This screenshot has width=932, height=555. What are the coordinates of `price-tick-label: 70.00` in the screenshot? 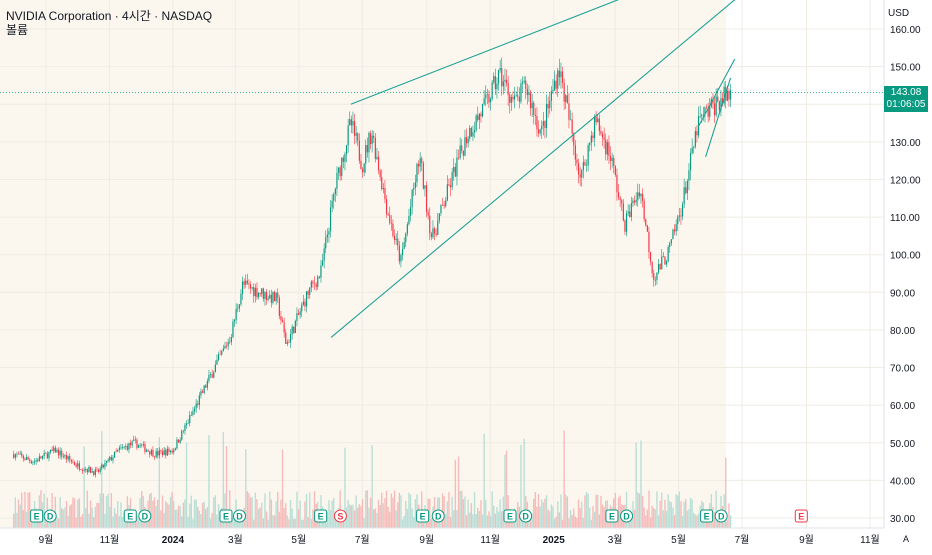 It's located at (902, 369).